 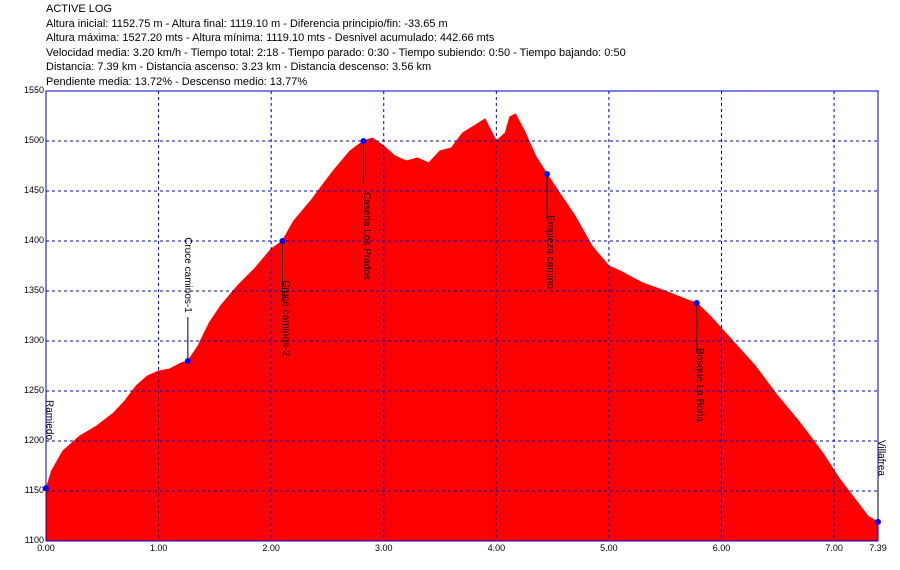 What do you see at coordinates (34, 490) in the screenshot?
I see `y-tick-label: 1150` at bounding box center [34, 490].